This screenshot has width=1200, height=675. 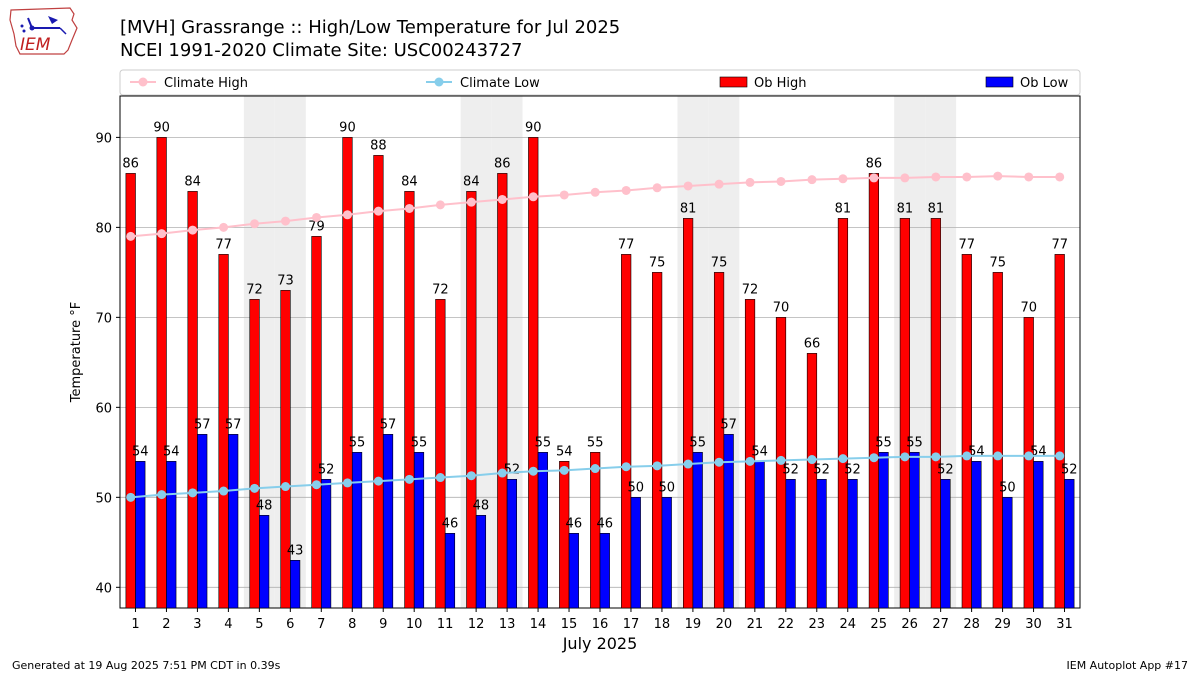 What do you see at coordinates (1002, 624) in the screenshot?
I see `x-tick-label-29: 29` at bounding box center [1002, 624].